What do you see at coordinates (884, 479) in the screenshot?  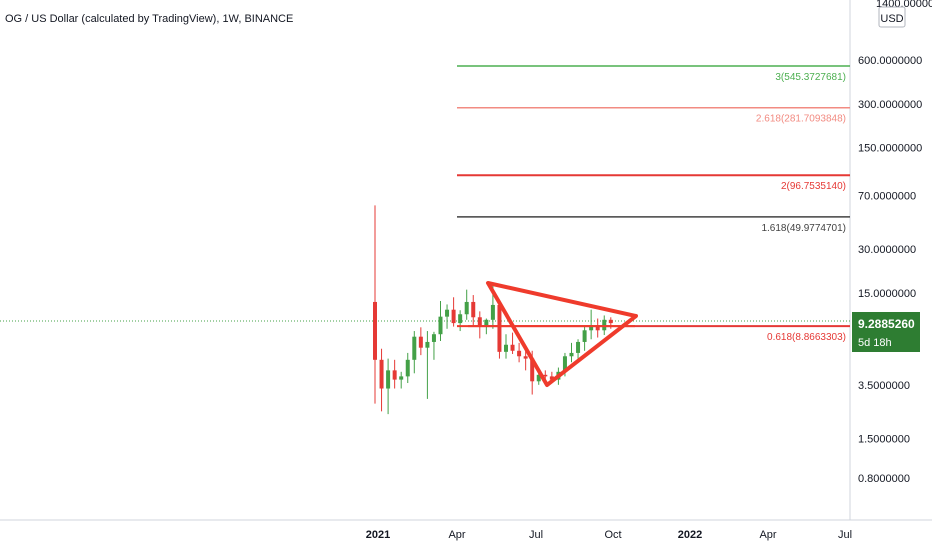 I see `price-tick-label: 0.8000000` at bounding box center [884, 479].